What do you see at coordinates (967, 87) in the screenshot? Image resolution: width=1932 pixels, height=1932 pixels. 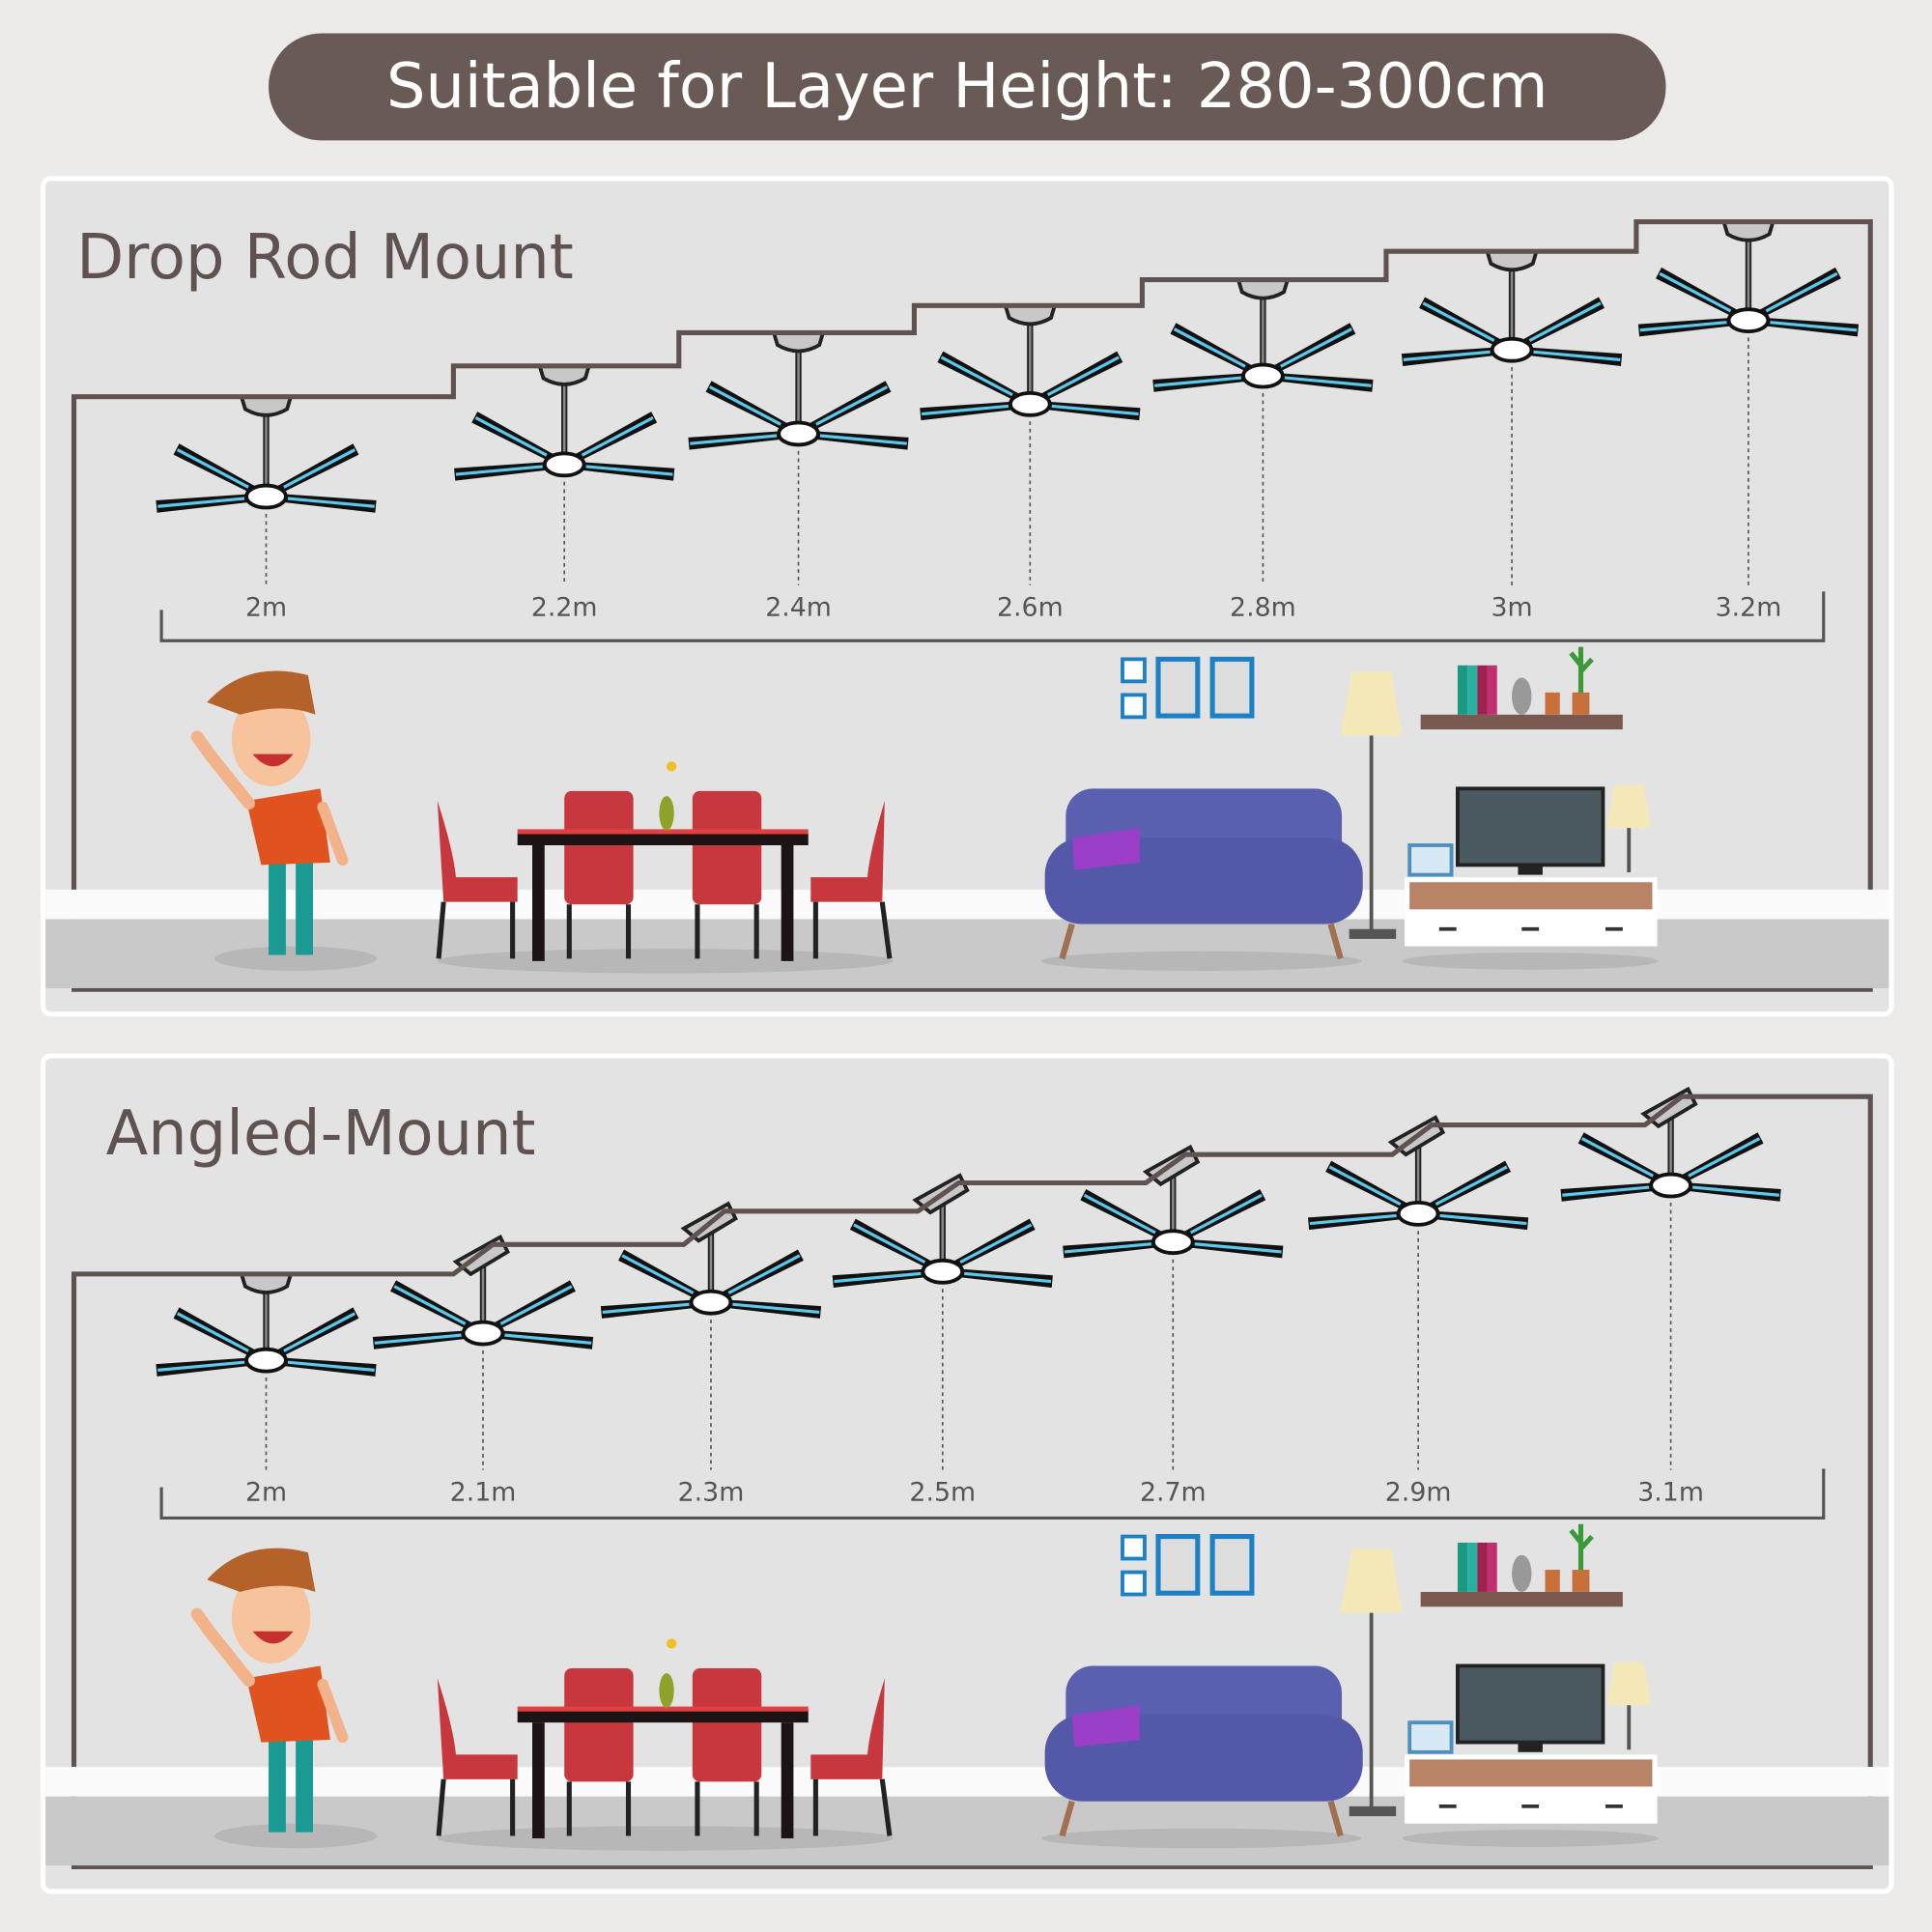 I see `title-banner` at bounding box center [967, 87].